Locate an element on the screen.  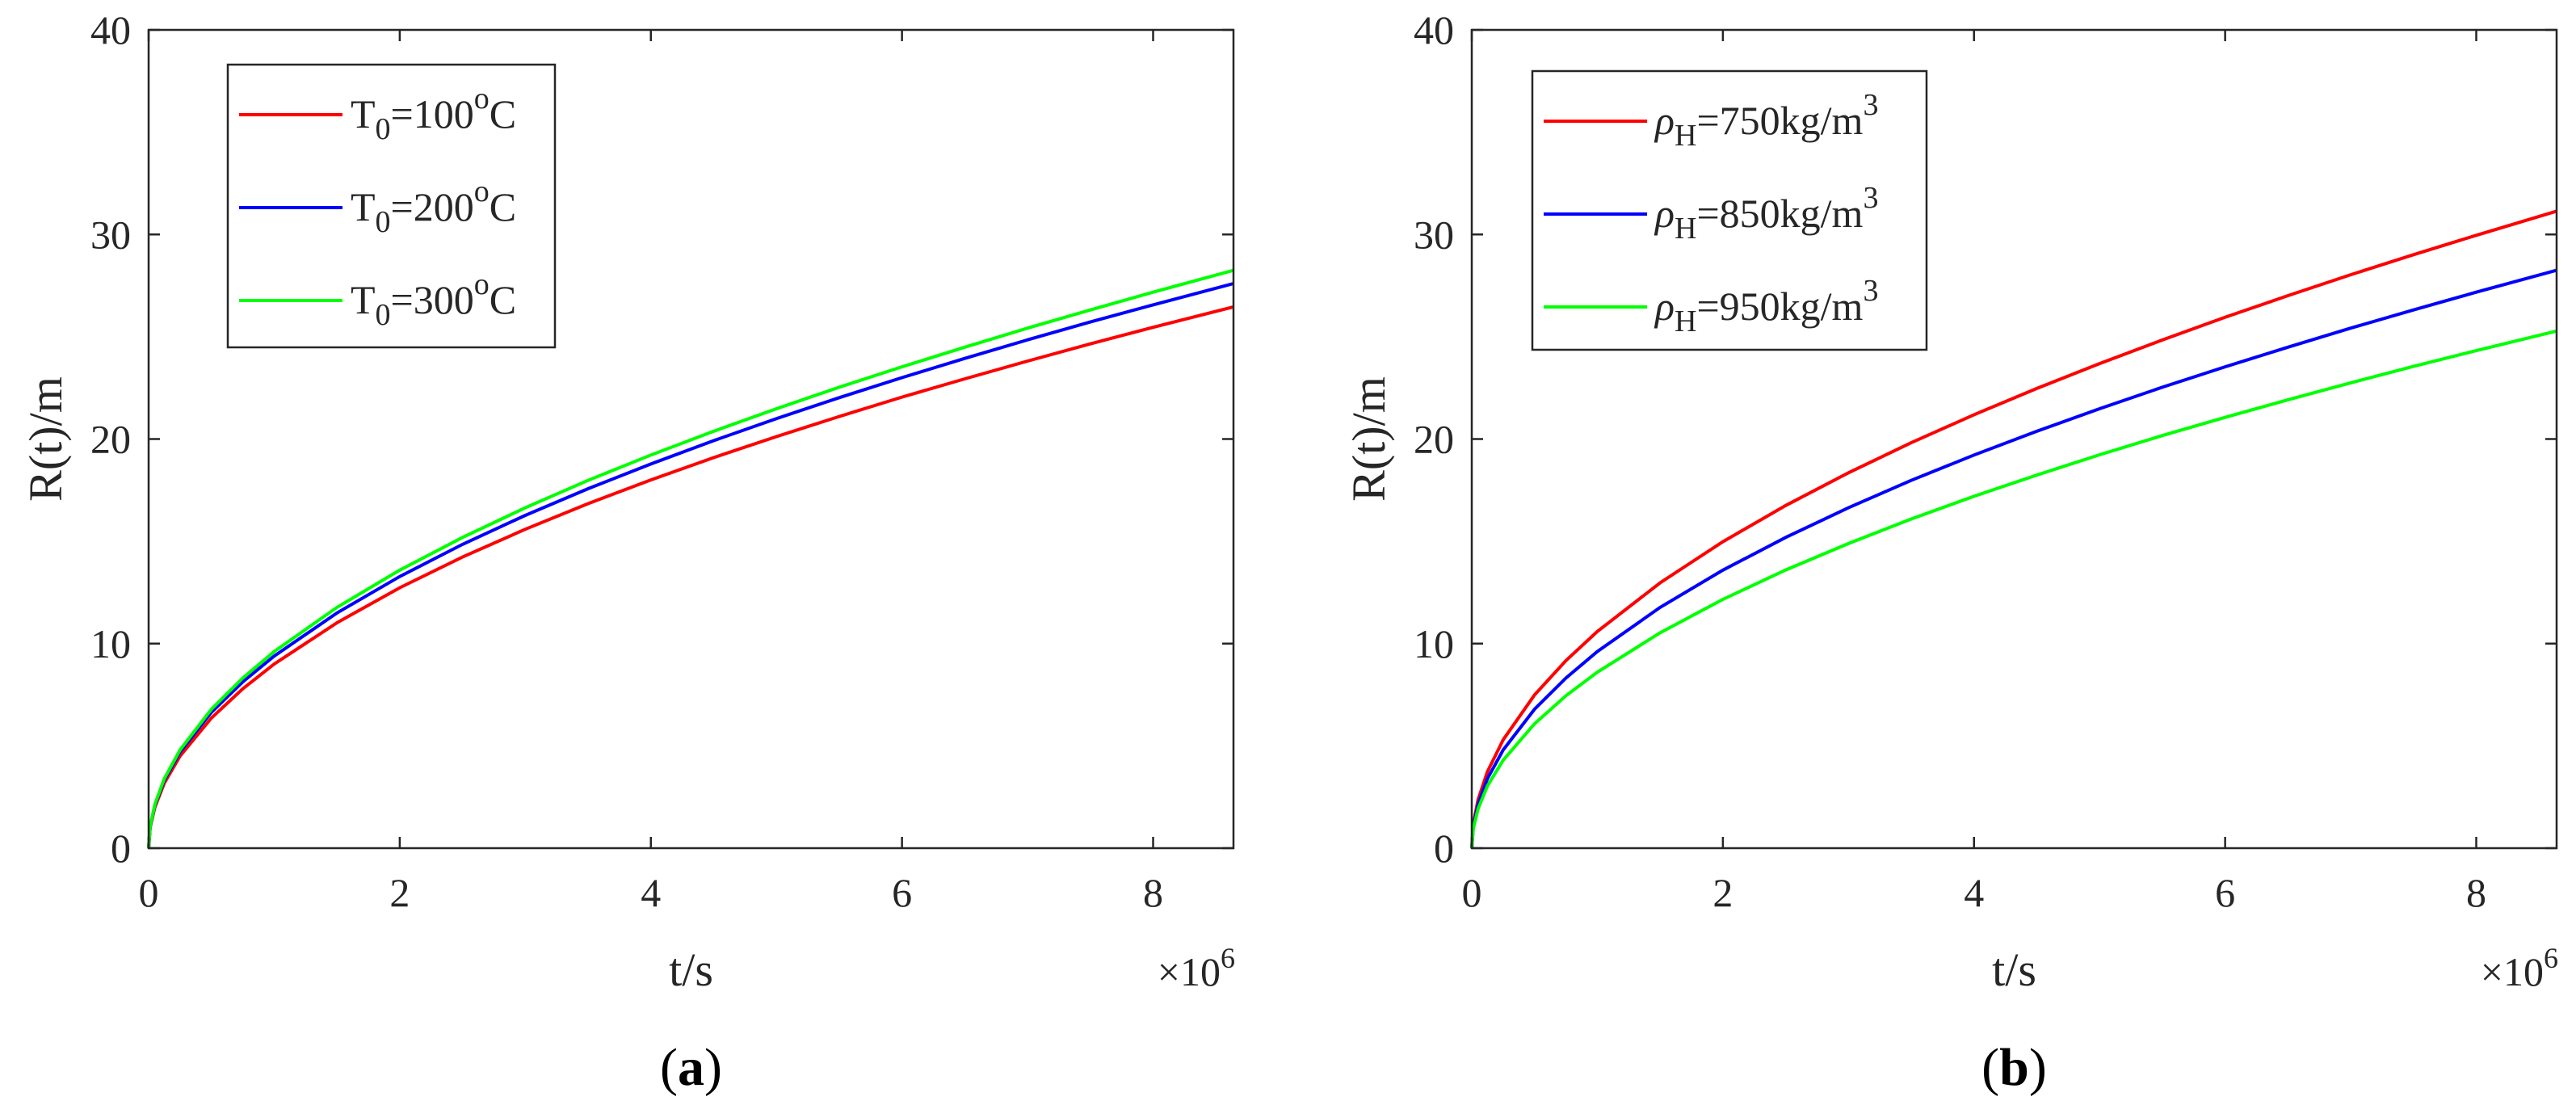
legend-box is located at coordinates (1729, 210).